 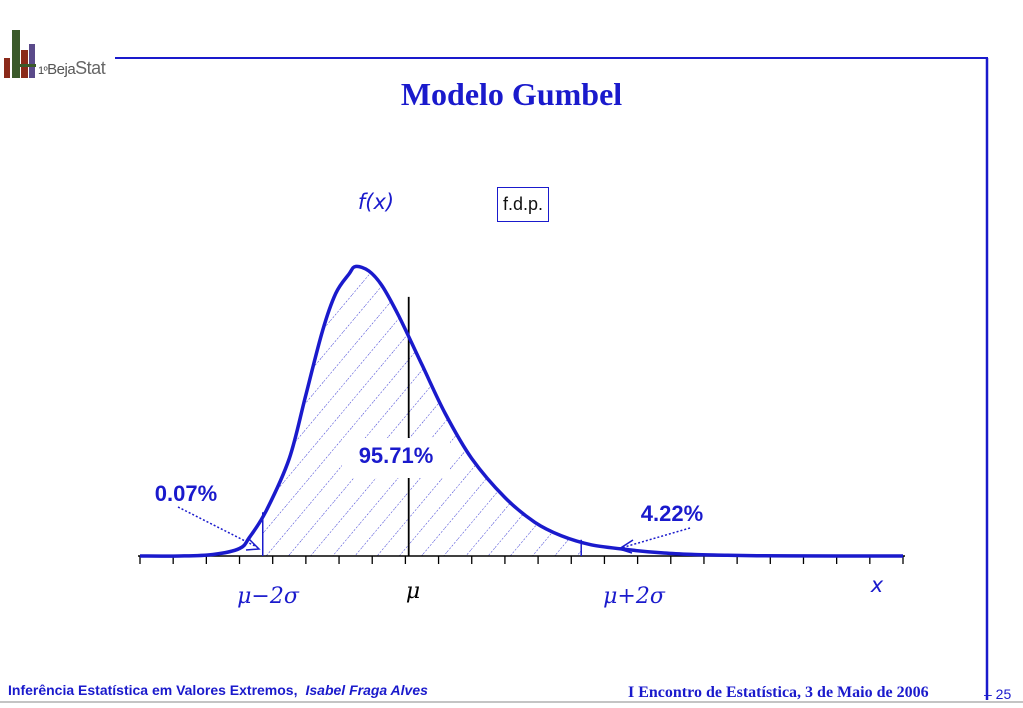 I want to click on tick-label-upper: μ+2σ, so click(x=634, y=596).